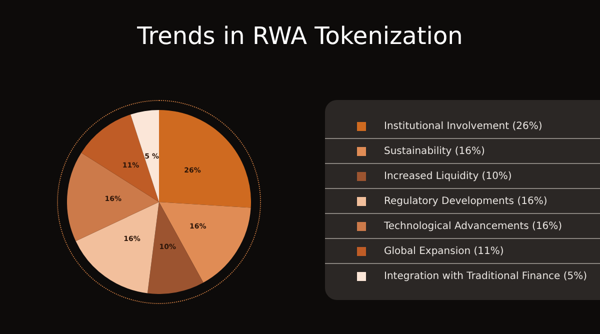  What do you see at coordinates (448, 176) in the screenshot?
I see `legend-label: Increased Liquidity (10%)` at bounding box center [448, 176].